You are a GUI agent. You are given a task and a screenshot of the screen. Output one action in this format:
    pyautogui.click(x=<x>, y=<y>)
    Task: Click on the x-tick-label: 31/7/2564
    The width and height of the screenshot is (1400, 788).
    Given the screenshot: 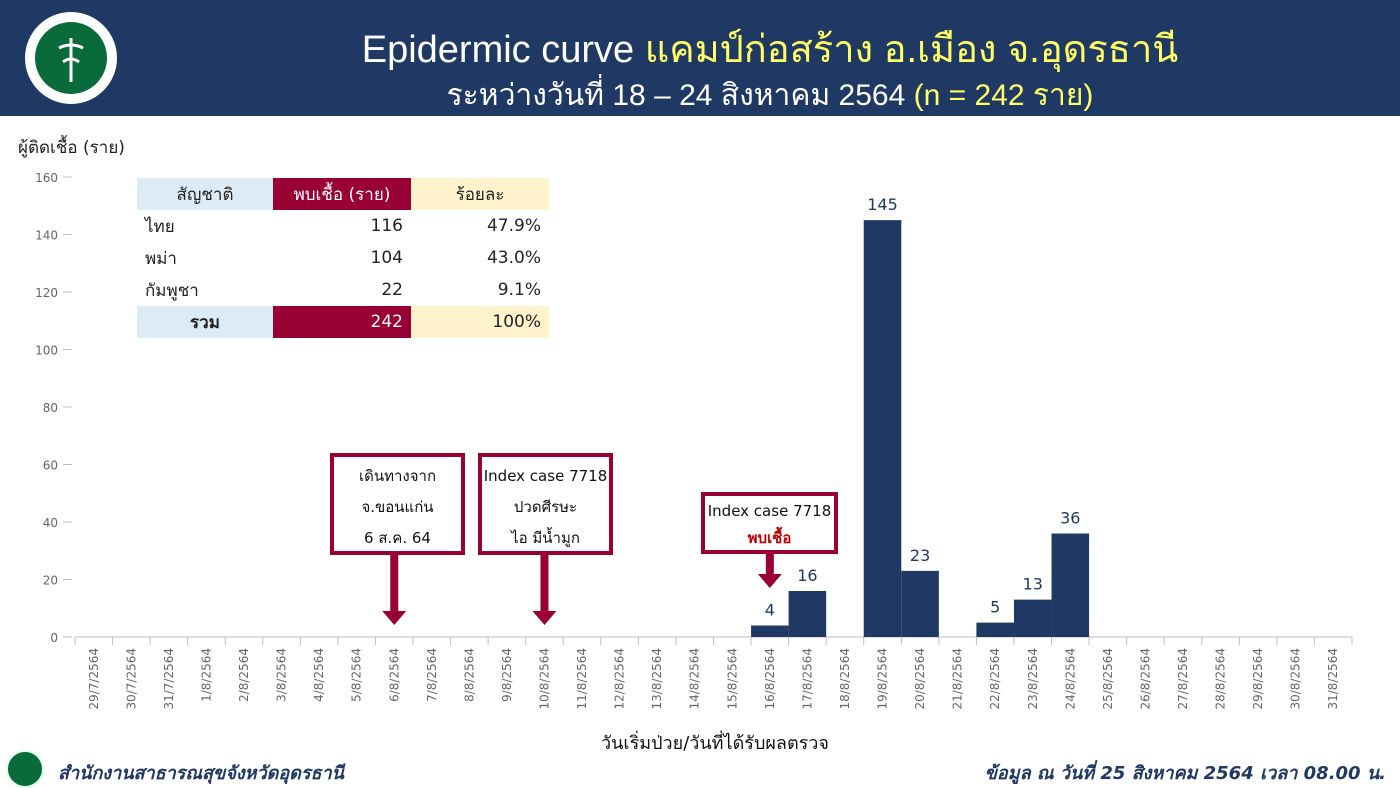 What is the action you would take?
    pyautogui.click(x=169, y=679)
    